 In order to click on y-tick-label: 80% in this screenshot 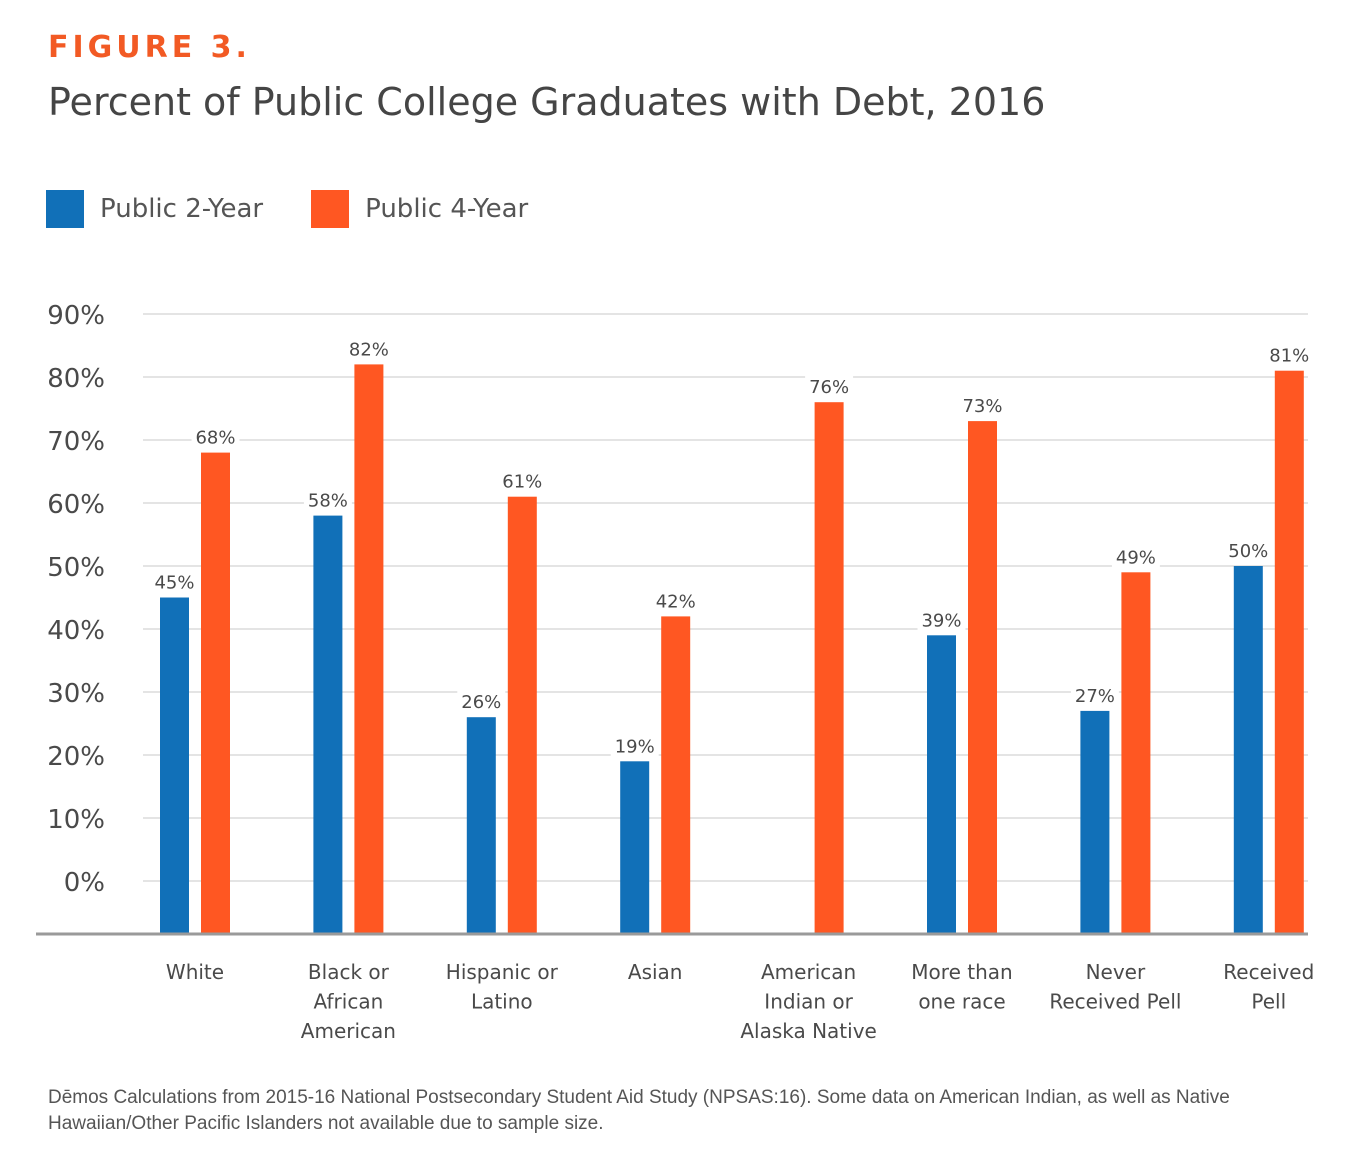, I will do `click(76, 379)`.